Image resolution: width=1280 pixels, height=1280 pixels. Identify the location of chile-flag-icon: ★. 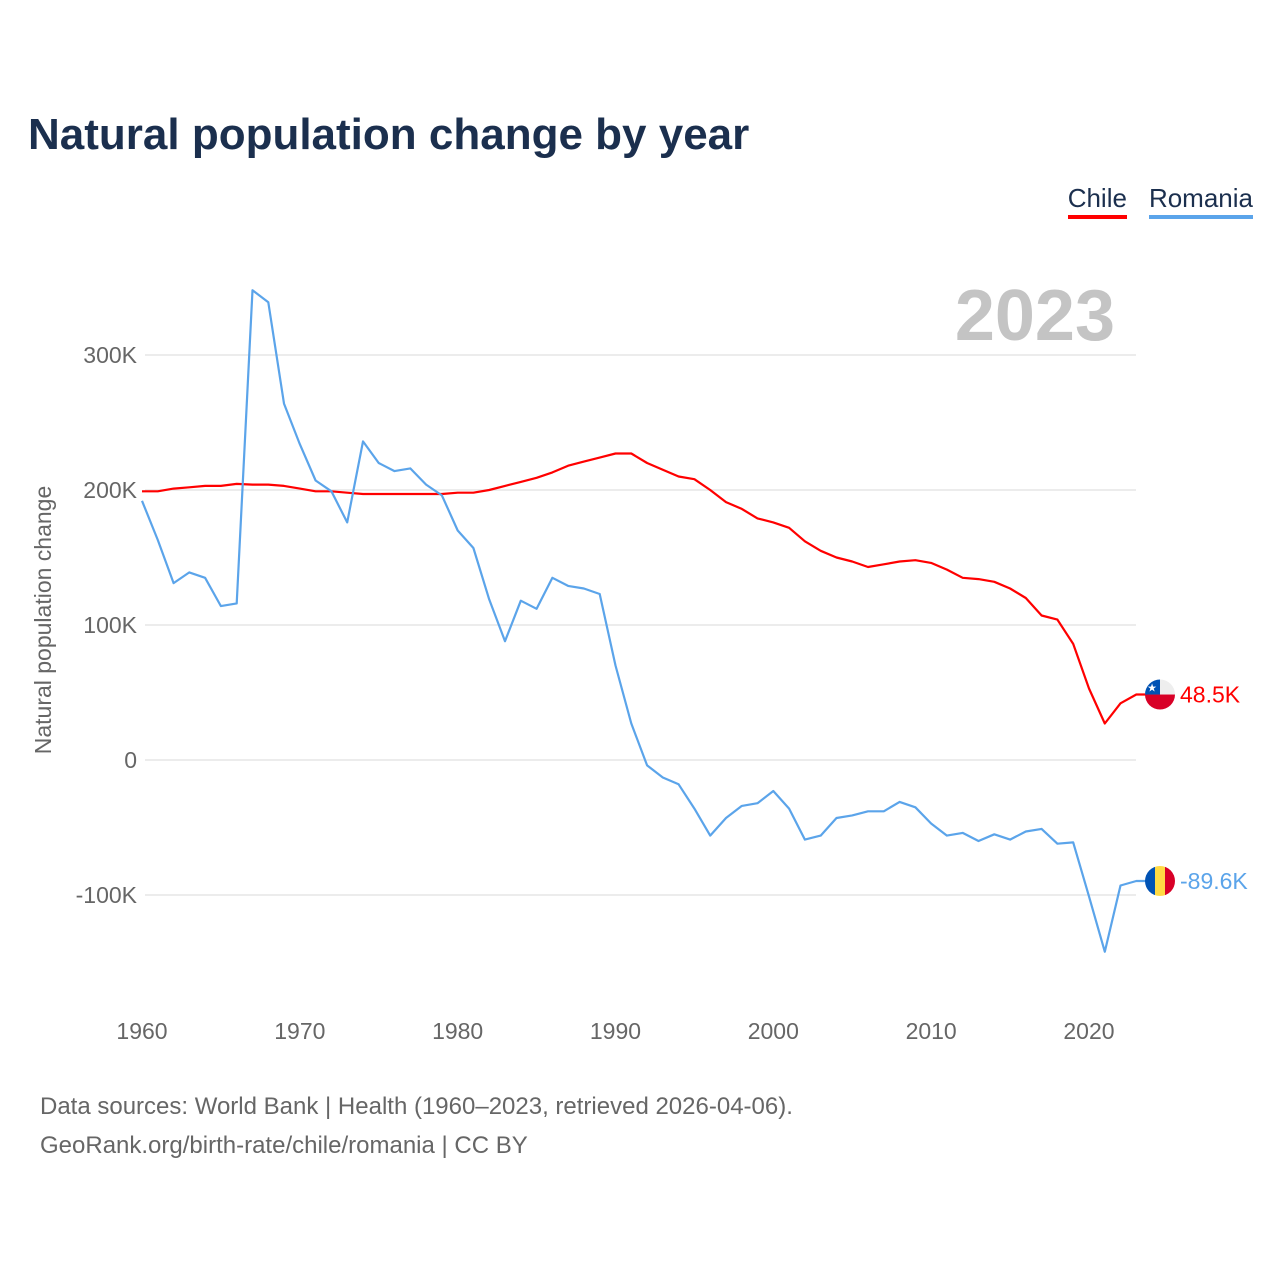
(1160, 694).